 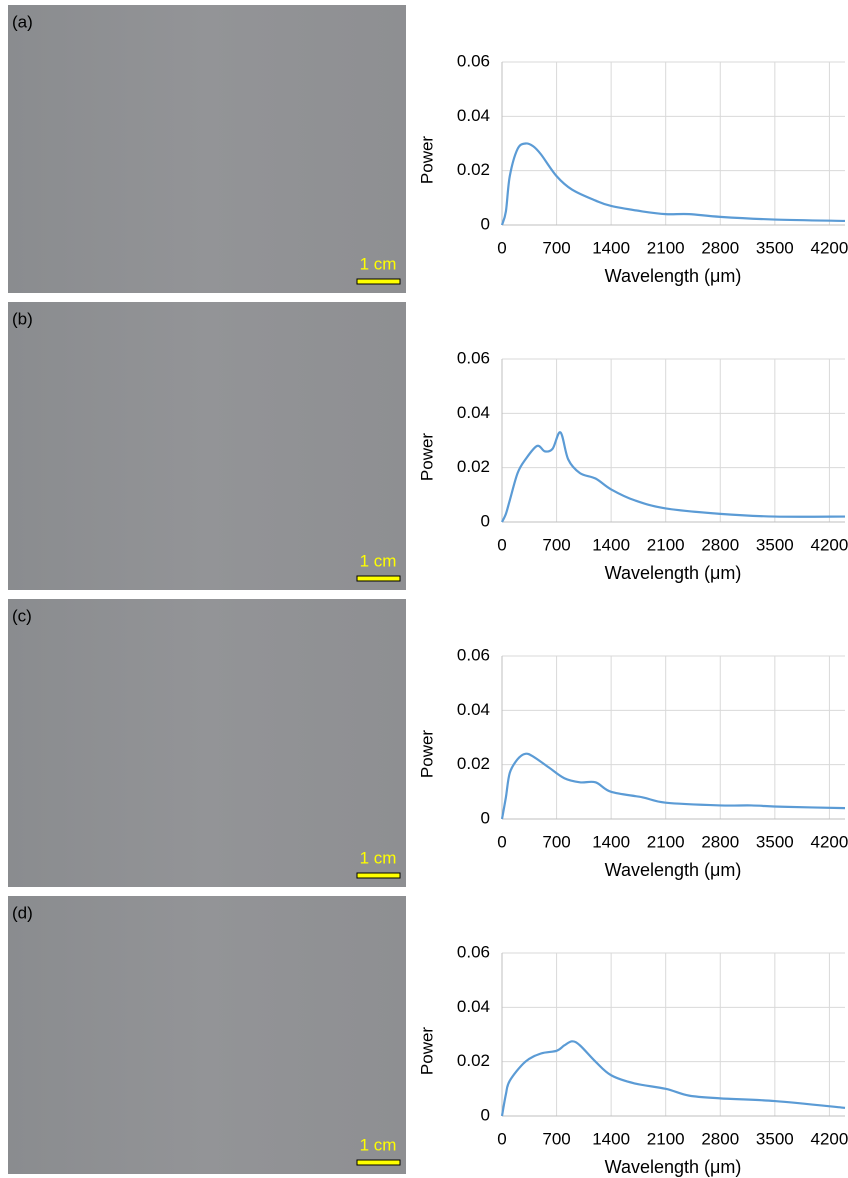 I want to click on panel-label: (a), so click(x=22, y=21).